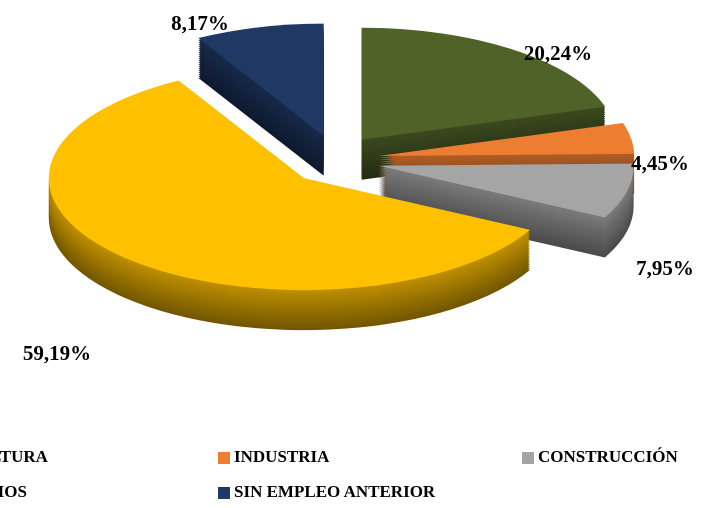 The image size is (718, 508). Describe the element at coordinates (335, 491) in the screenshot. I see `legend-label: SIN EMPLEO ANTERIOR` at that location.